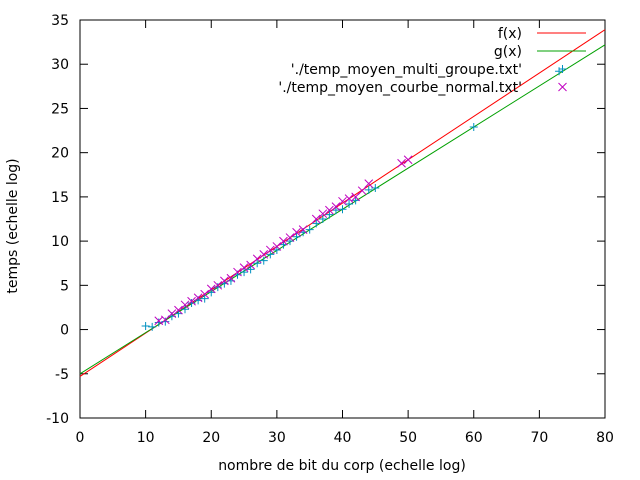 The image size is (640, 480). What do you see at coordinates (408, 438) in the screenshot?
I see `x-tick-label: 50` at bounding box center [408, 438].